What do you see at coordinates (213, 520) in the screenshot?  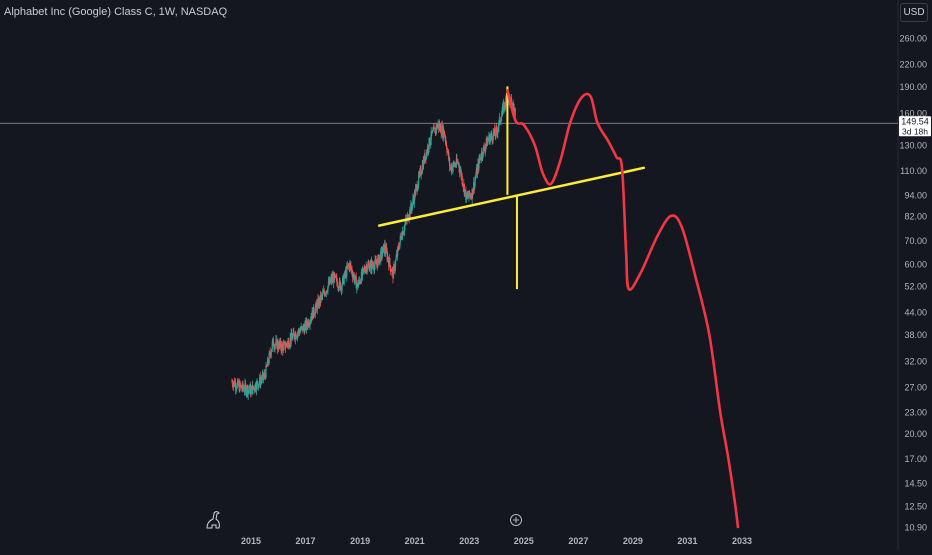 I see `dino-logo-icon` at bounding box center [213, 520].